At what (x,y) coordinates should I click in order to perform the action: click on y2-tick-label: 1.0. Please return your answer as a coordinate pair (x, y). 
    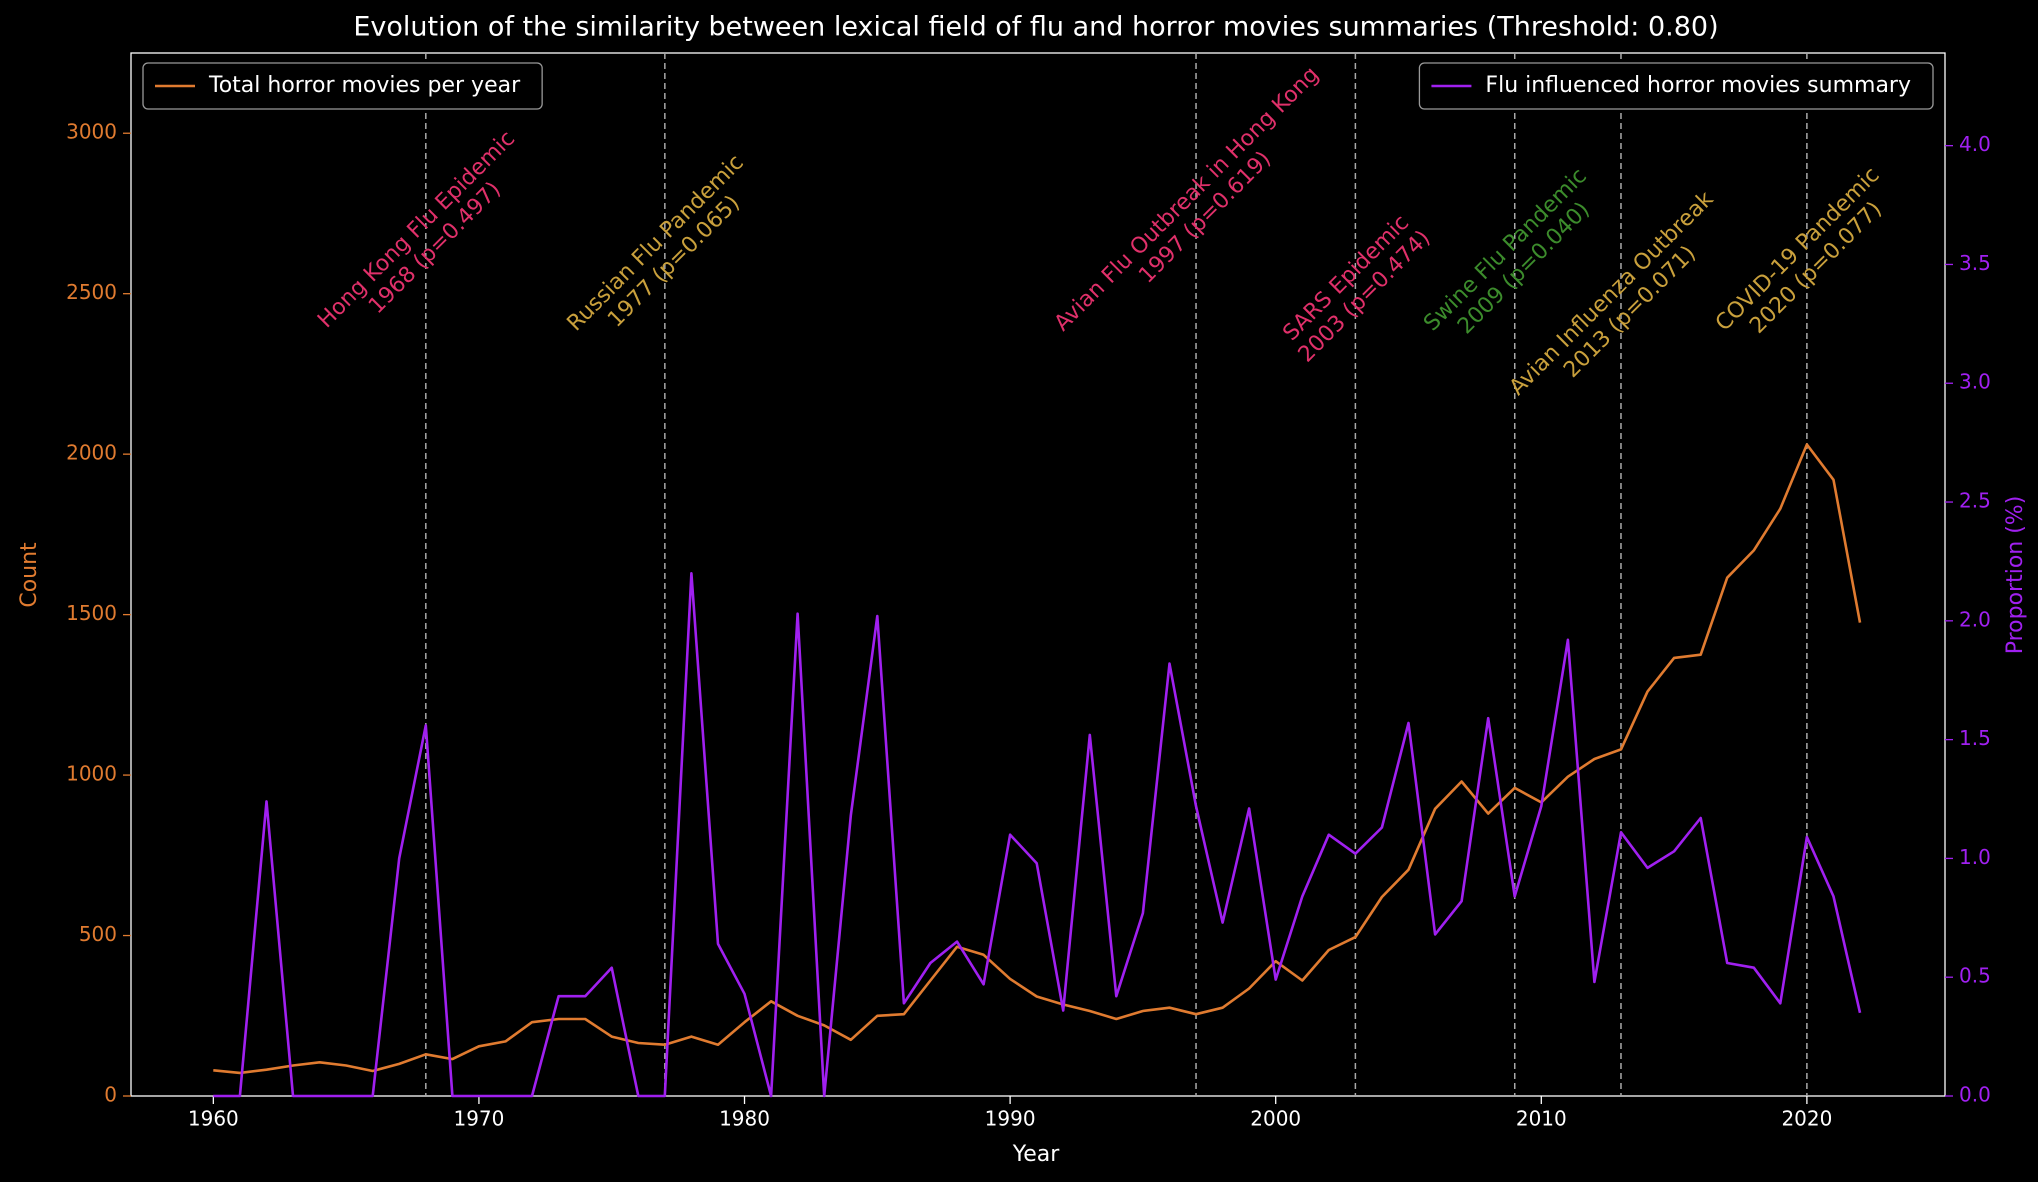
    Looking at the image, I should click on (1975, 857).